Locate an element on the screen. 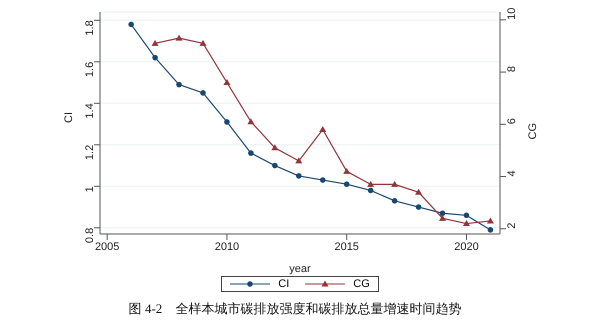  y2-tick-label: 8 is located at coordinates (512, 69).